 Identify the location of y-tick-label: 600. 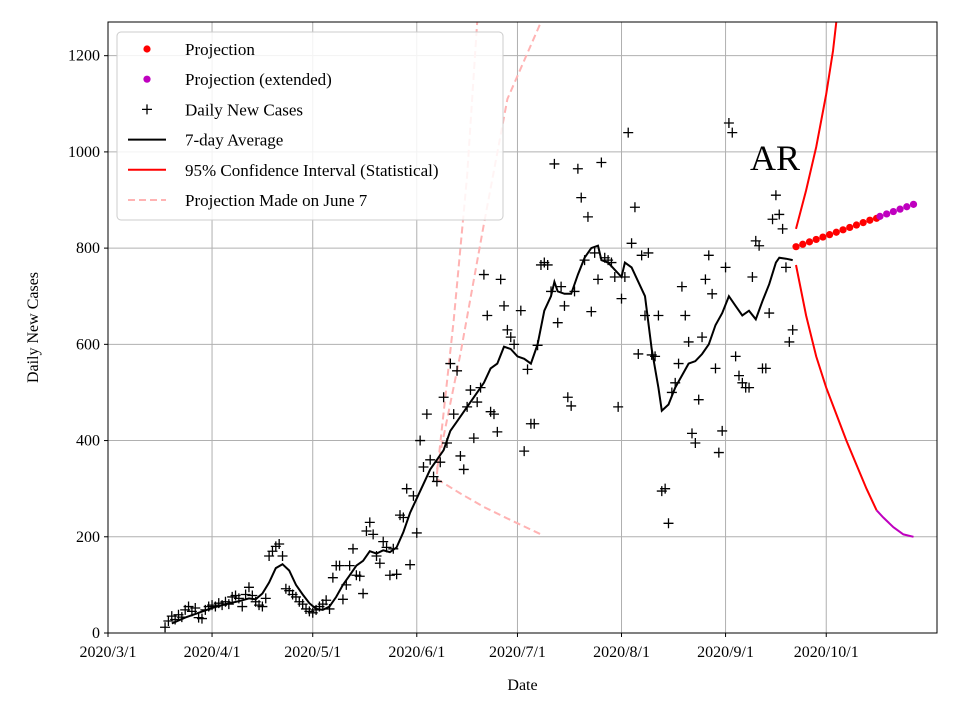
(88, 344).